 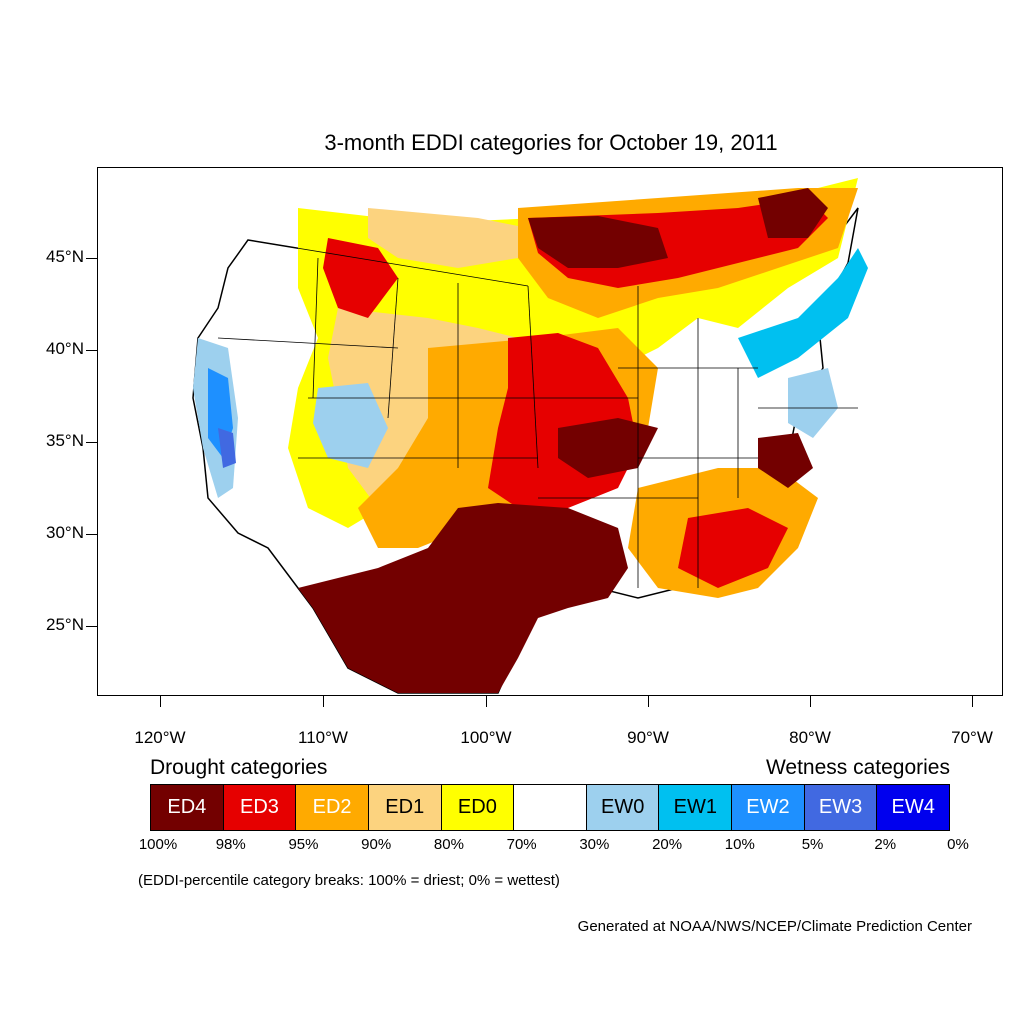 I want to click on ew1-region-northeast, so click(x=803, y=313).